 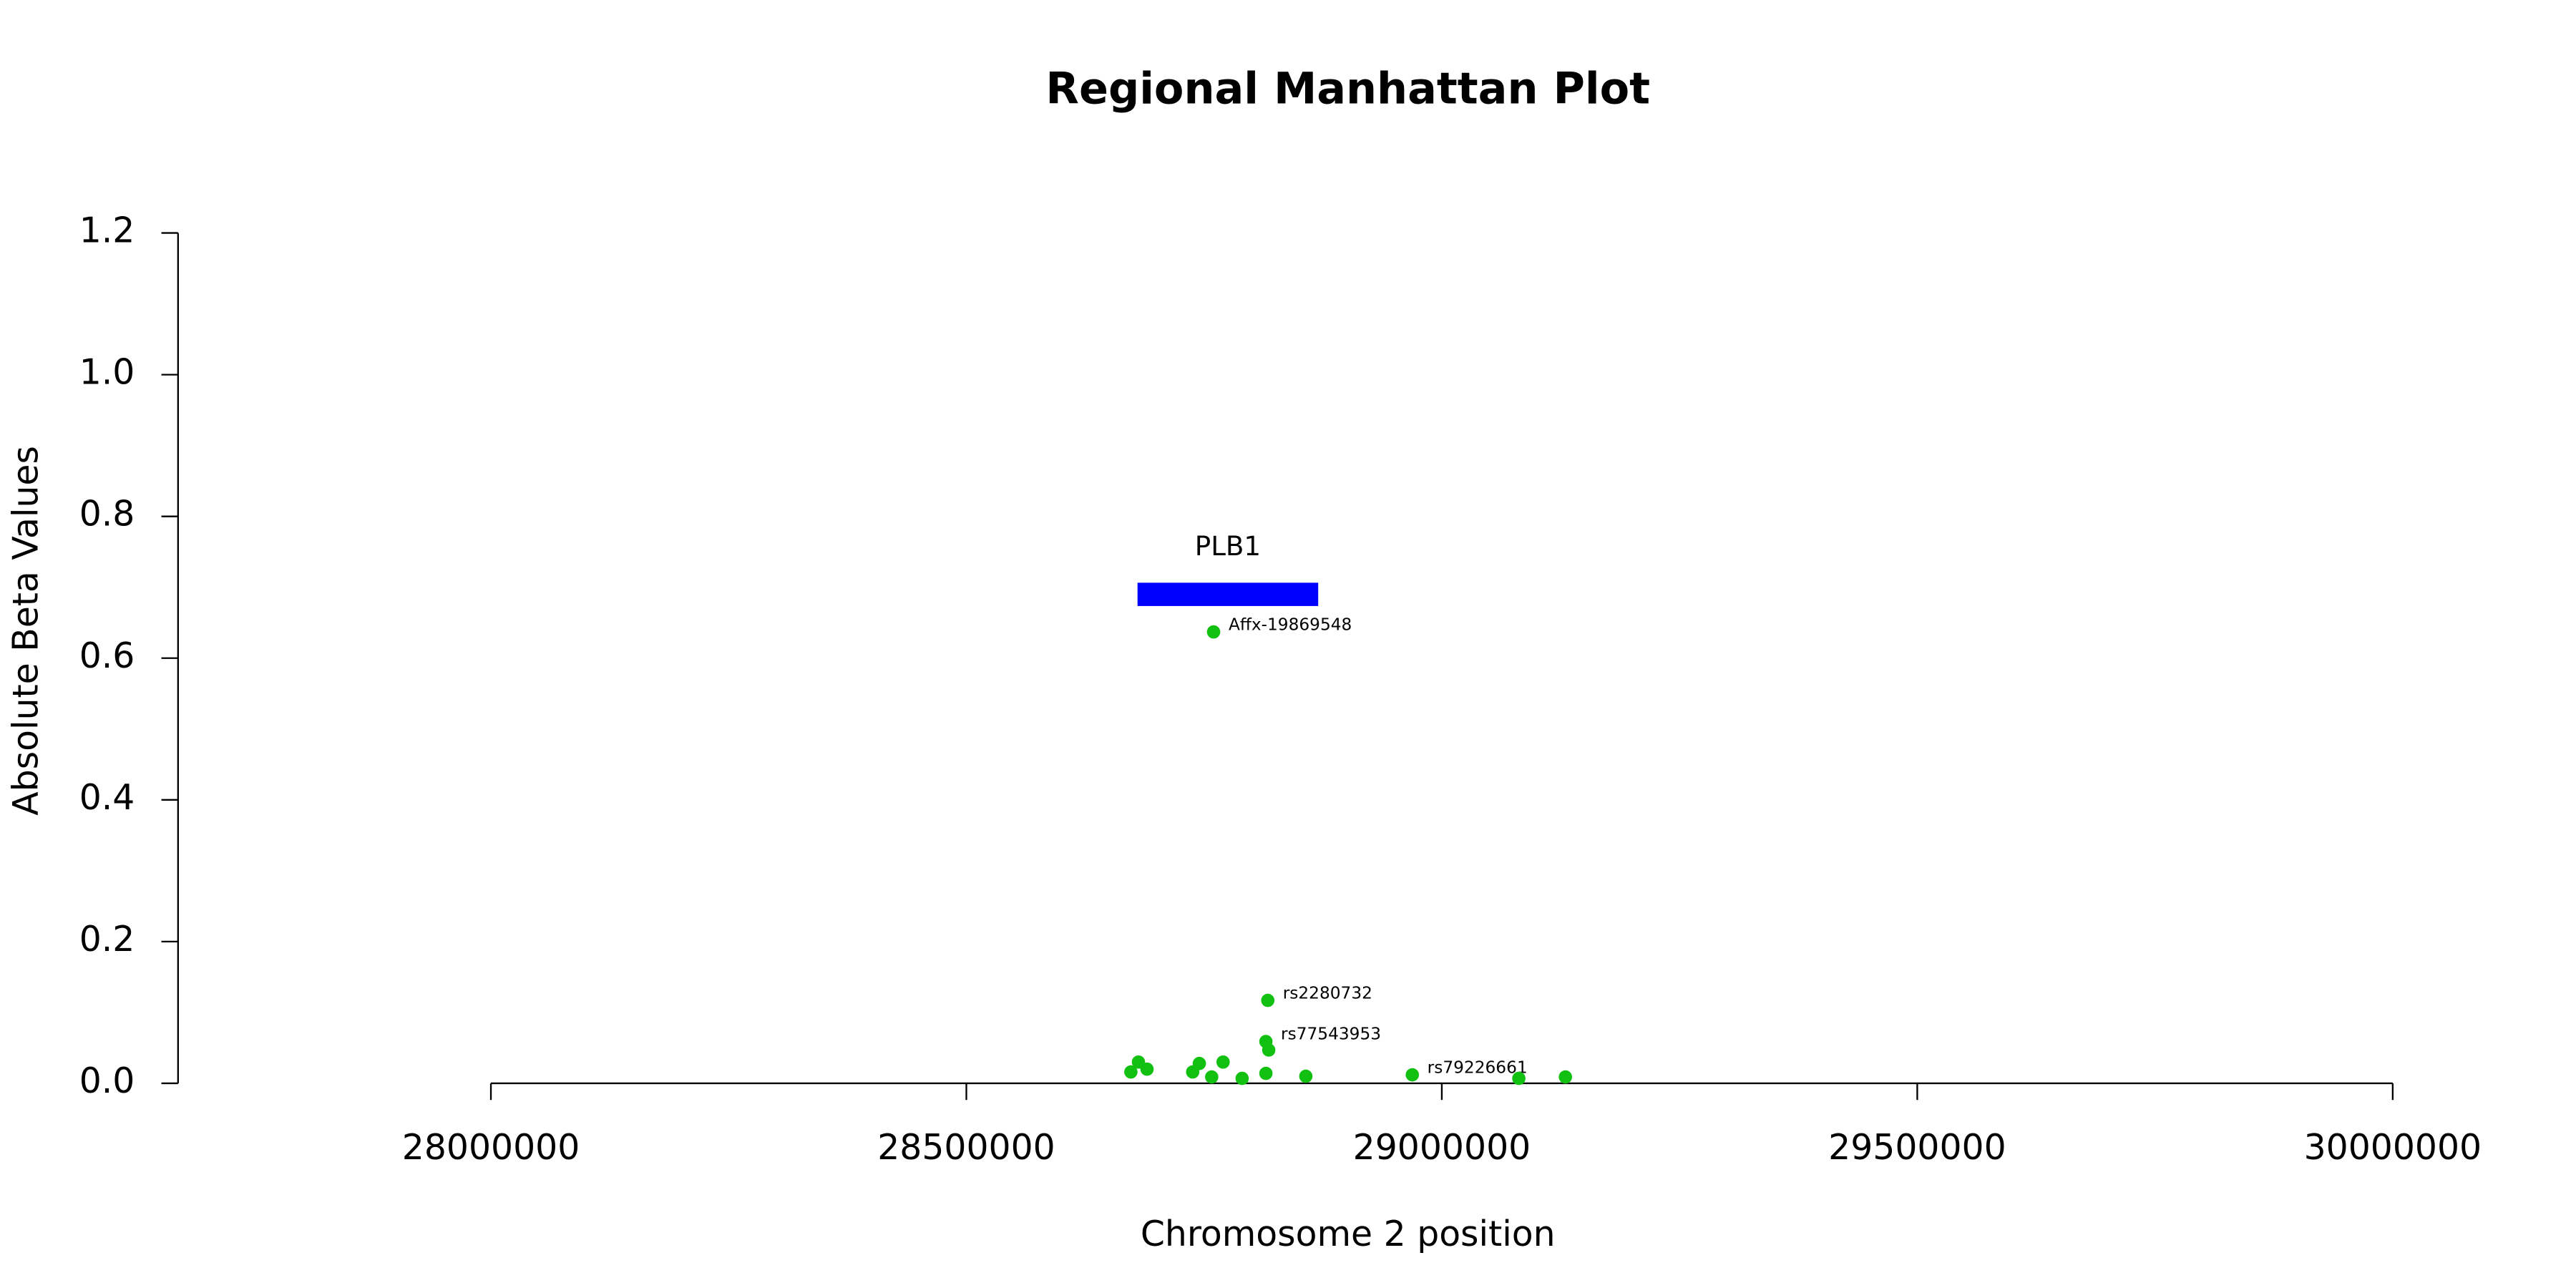 What do you see at coordinates (1228, 594) in the screenshot?
I see `gene-bar` at bounding box center [1228, 594].